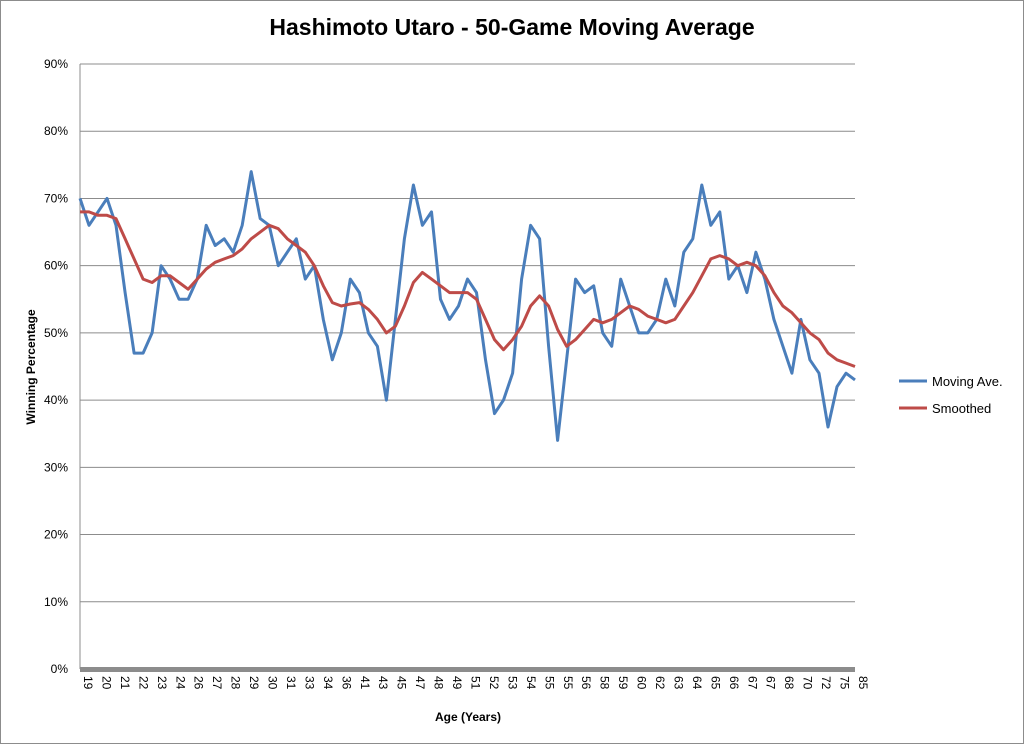 The width and height of the screenshot is (1024, 744). I want to click on x-tick-label: 49, so click(457, 683).